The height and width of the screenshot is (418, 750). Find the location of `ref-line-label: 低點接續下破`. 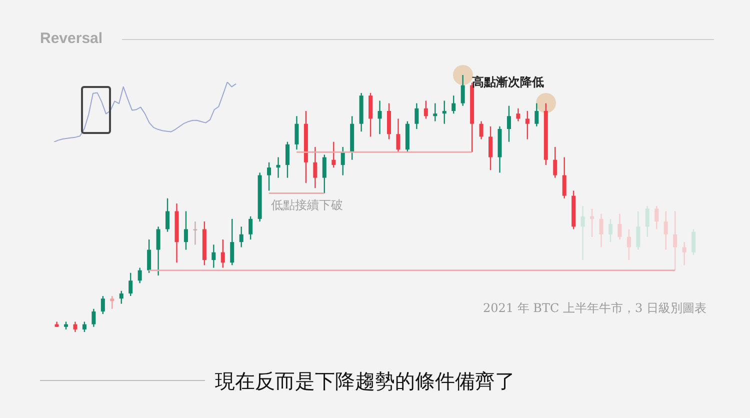

ref-line-label: 低點接續下破 is located at coordinates (306, 205).